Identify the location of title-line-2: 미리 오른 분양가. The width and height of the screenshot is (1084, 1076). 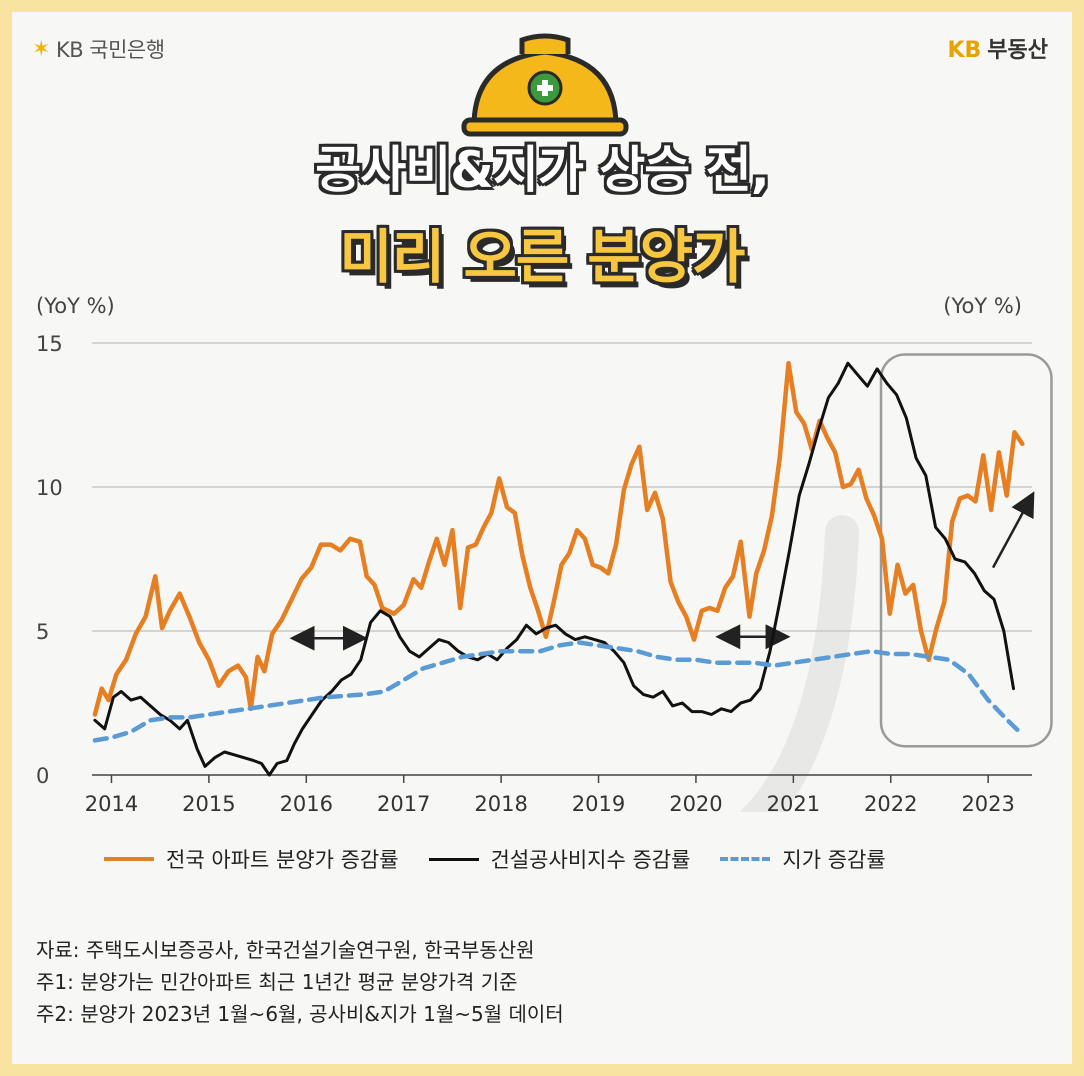
(542, 257).